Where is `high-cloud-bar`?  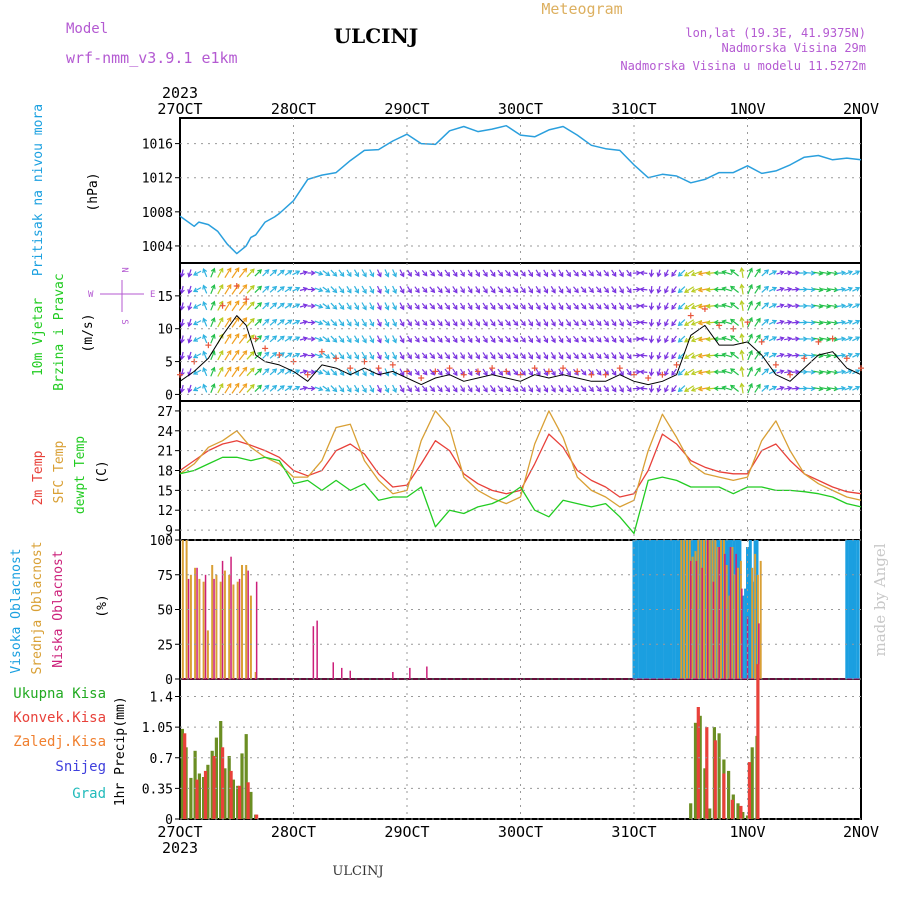 high-cloud-bar is located at coordinates (640, 609).